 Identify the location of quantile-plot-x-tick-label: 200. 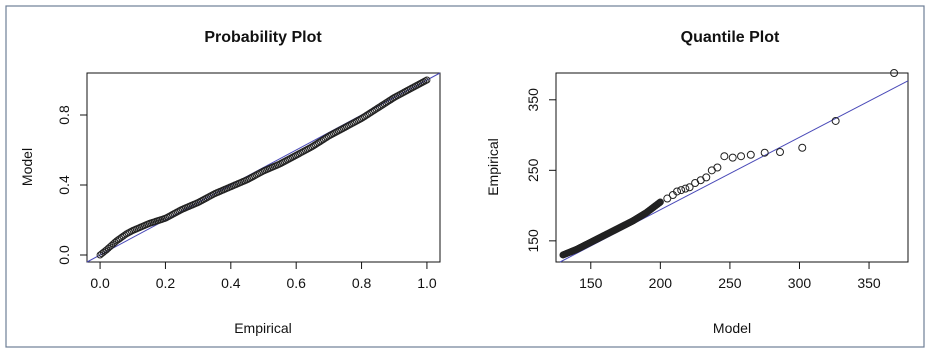
(661, 283).